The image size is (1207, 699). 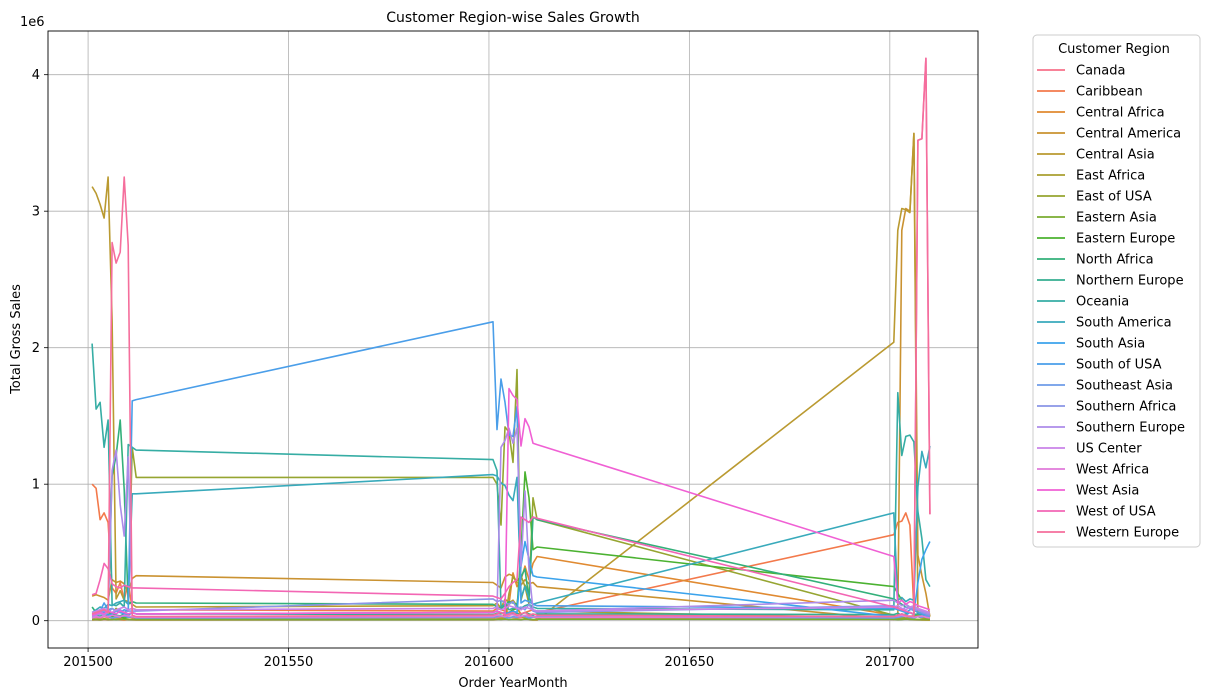 What do you see at coordinates (1114, 197) in the screenshot?
I see `legend-label: East of USA` at bounding box center [1114, 197].